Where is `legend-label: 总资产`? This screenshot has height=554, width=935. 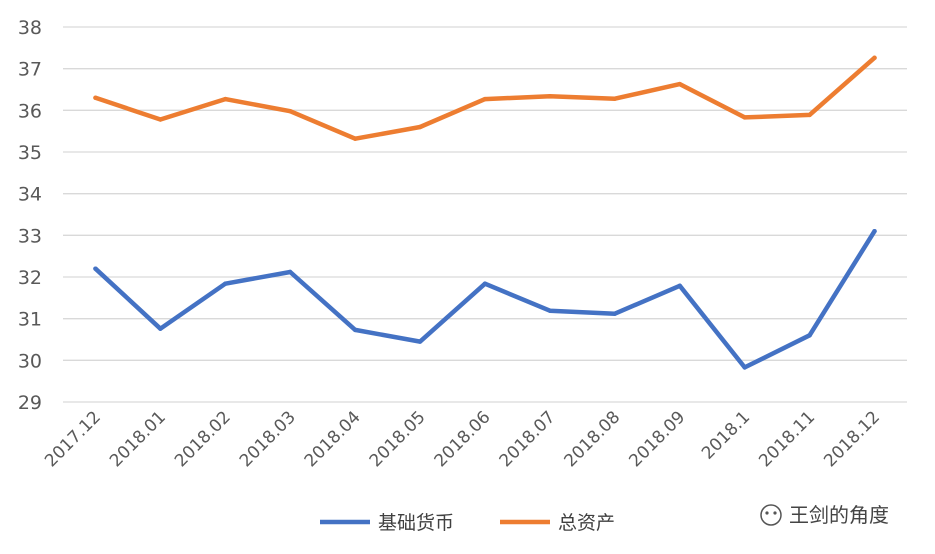 legend-label: 总资产 is located at coordinates (586, 523).